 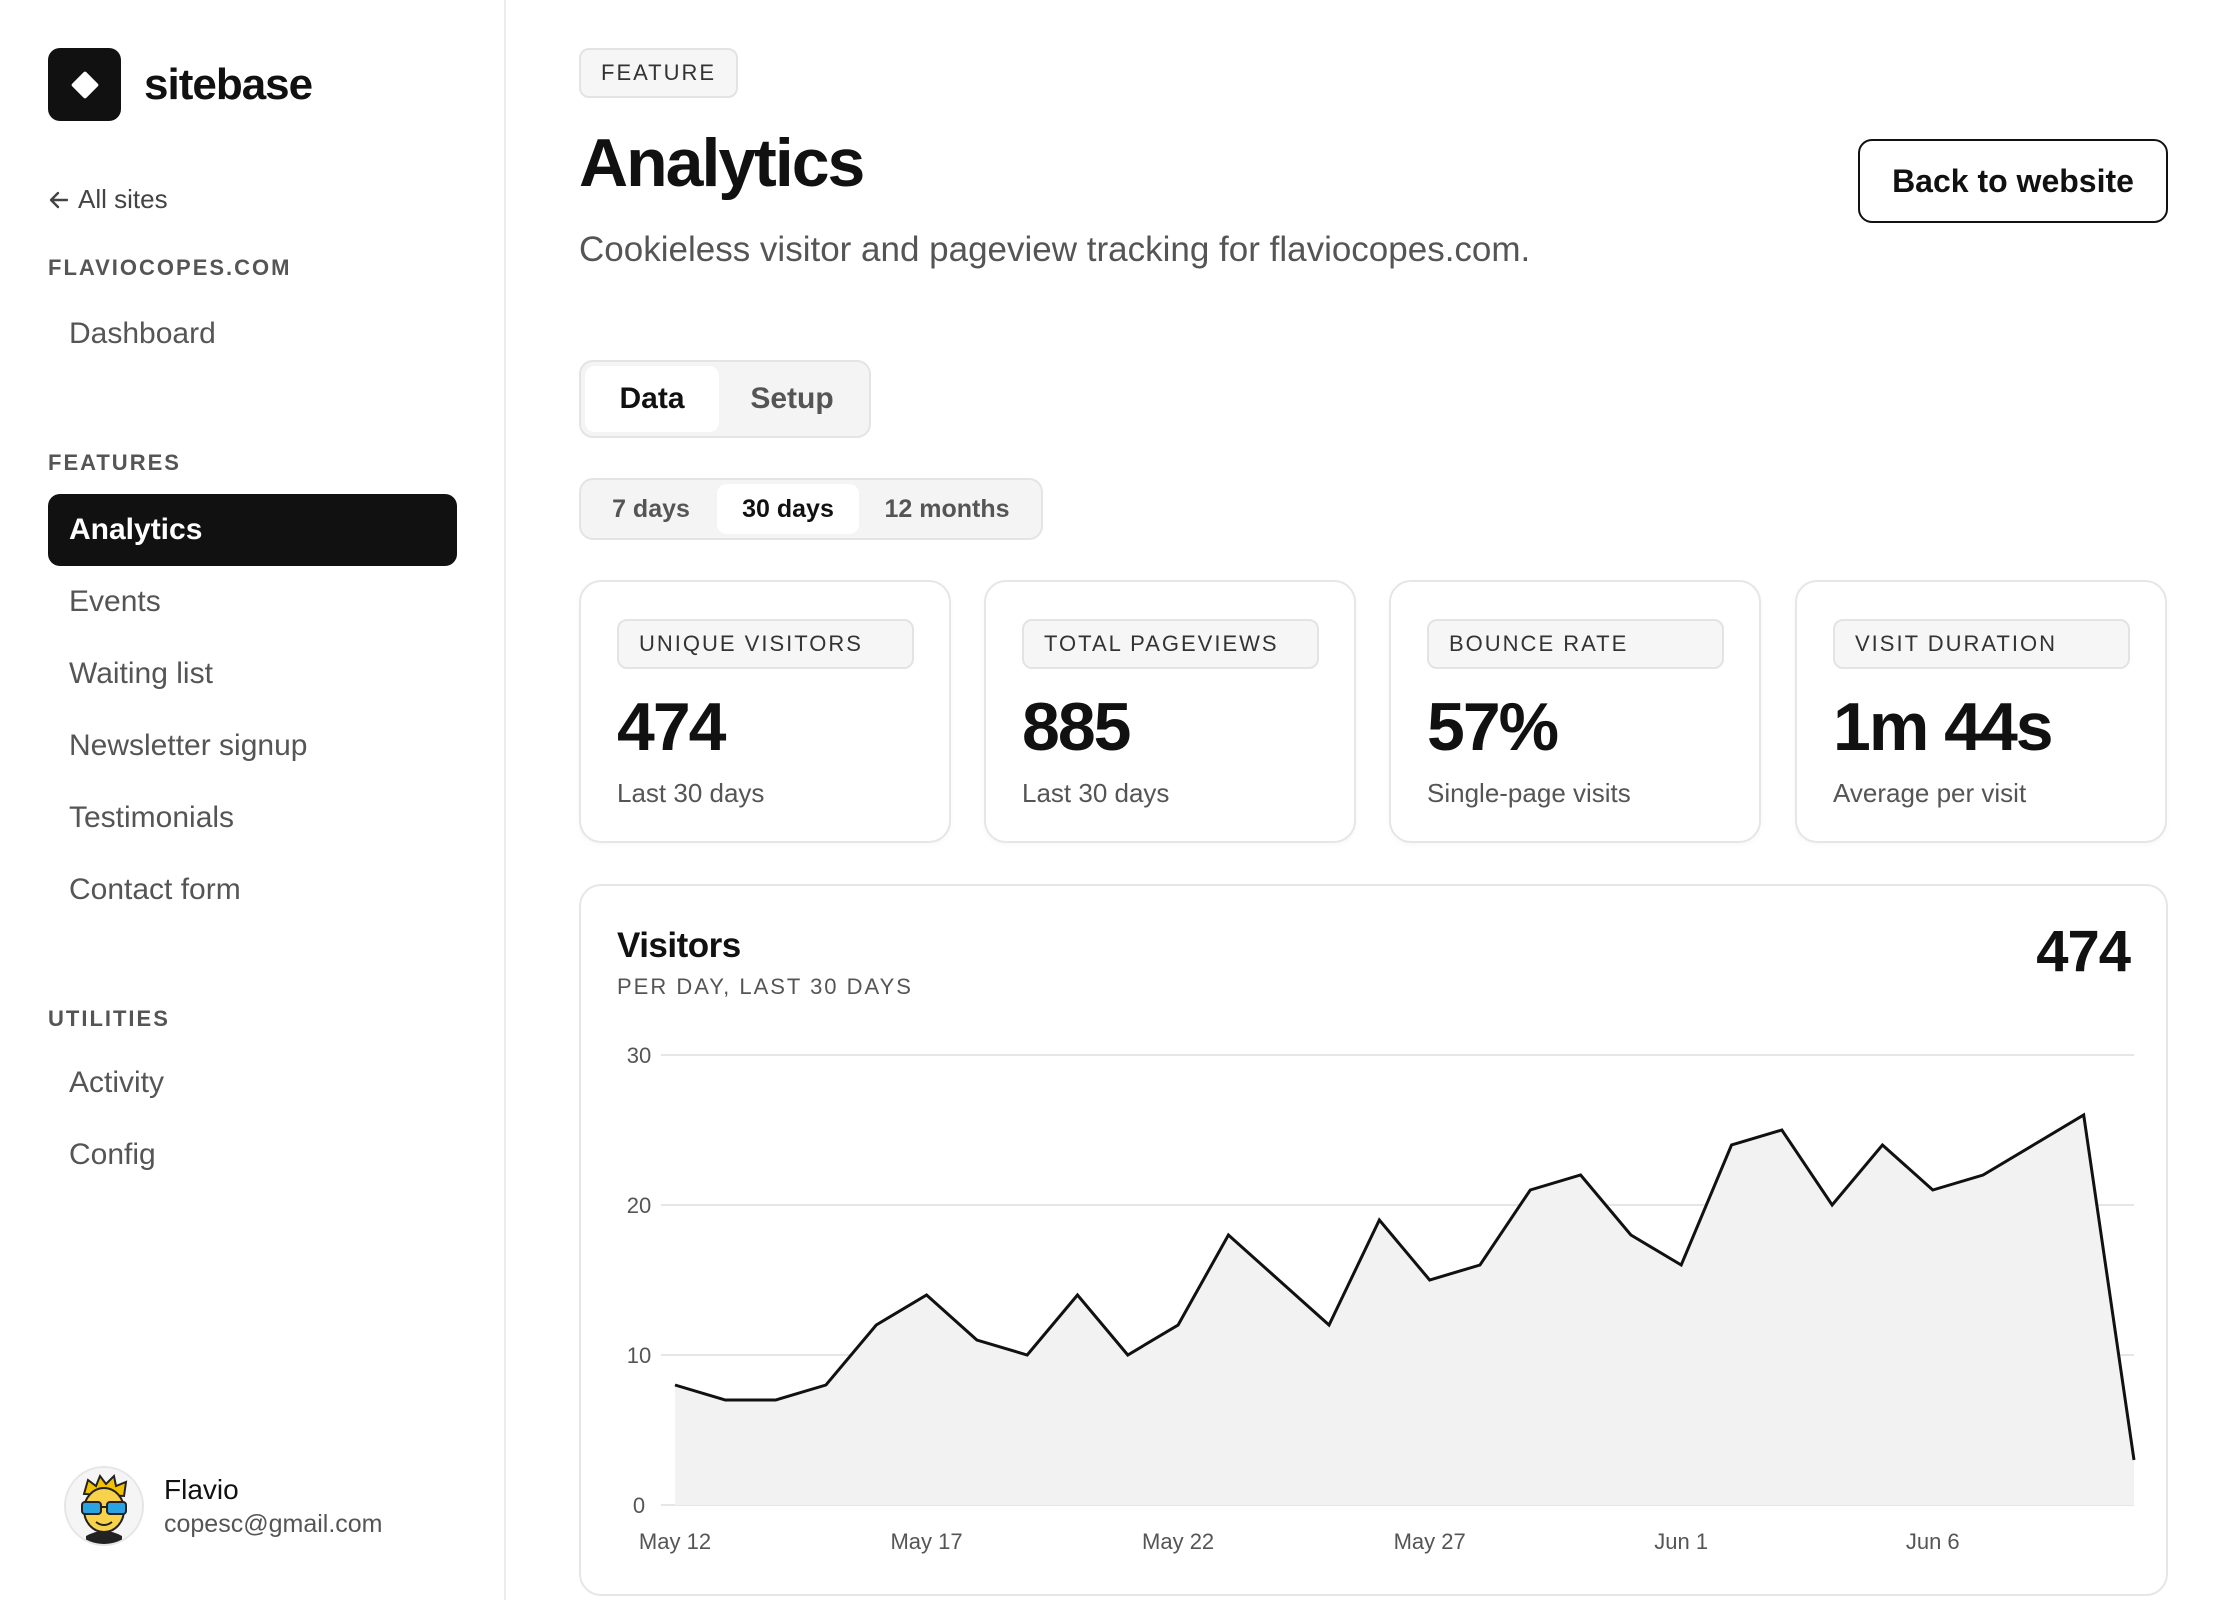 I want to click on sidebar-item-events: Events, so click(x=115, y=601).